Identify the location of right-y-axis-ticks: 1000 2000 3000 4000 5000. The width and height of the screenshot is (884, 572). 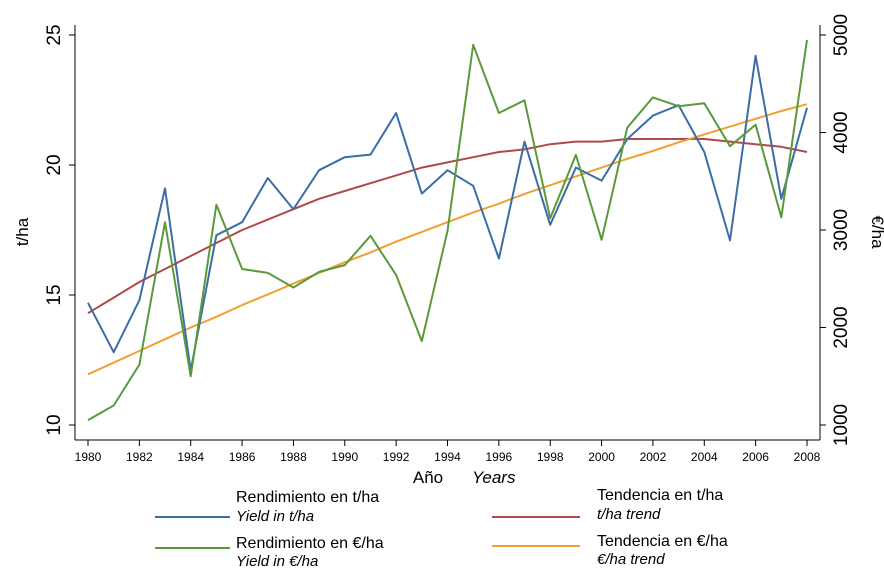
(836, 230).